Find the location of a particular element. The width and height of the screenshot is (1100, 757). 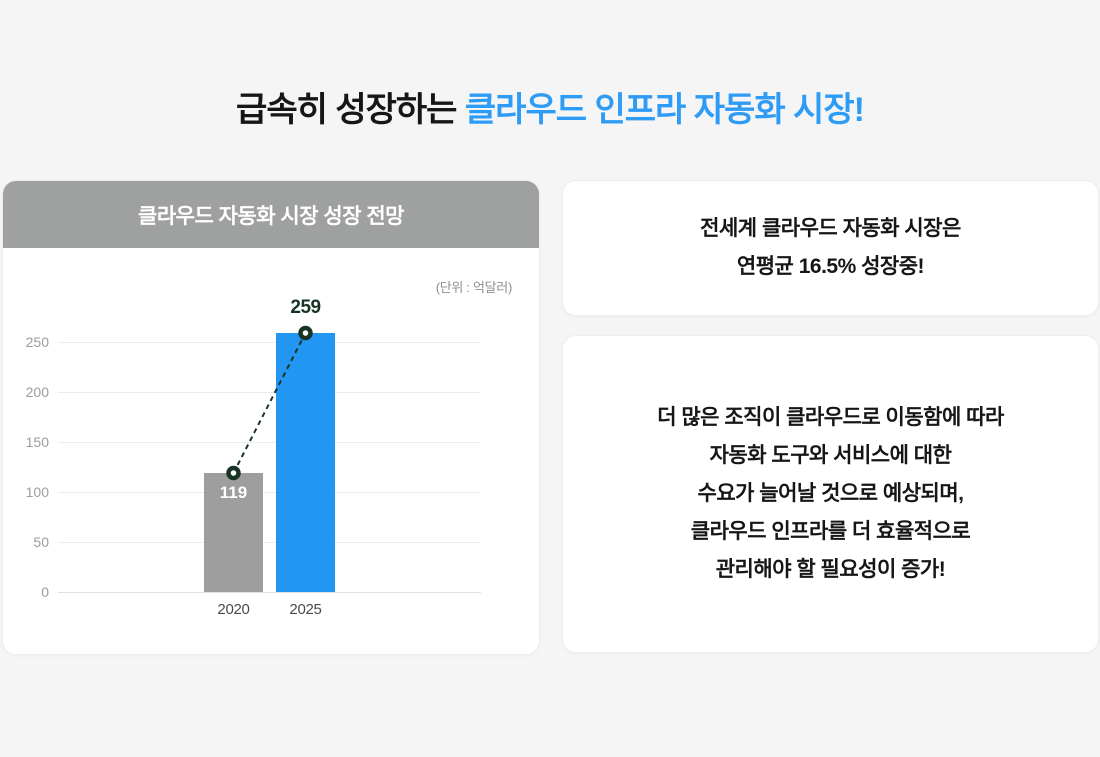

info-line: 수요가 늘어날 것으로 예상되며, is located at coordinates (831, 493).